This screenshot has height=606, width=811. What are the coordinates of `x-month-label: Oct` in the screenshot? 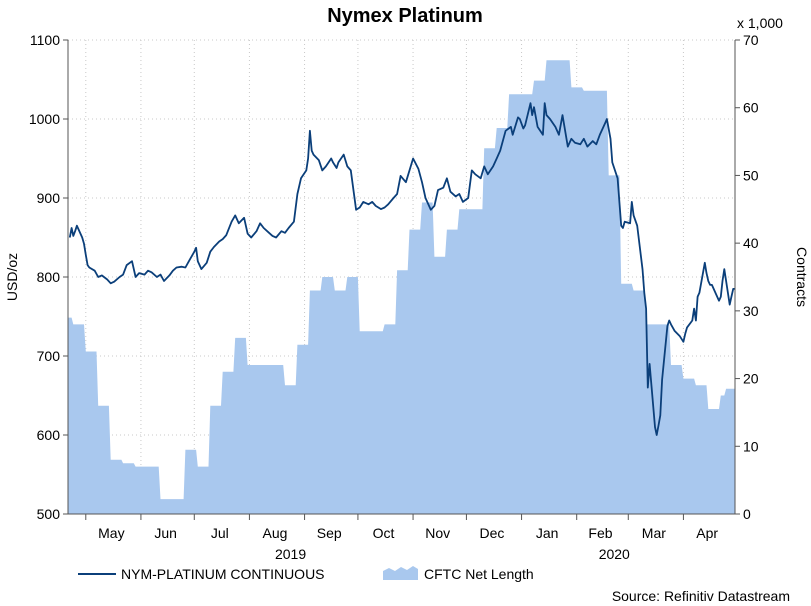 It's located at (384, 533).